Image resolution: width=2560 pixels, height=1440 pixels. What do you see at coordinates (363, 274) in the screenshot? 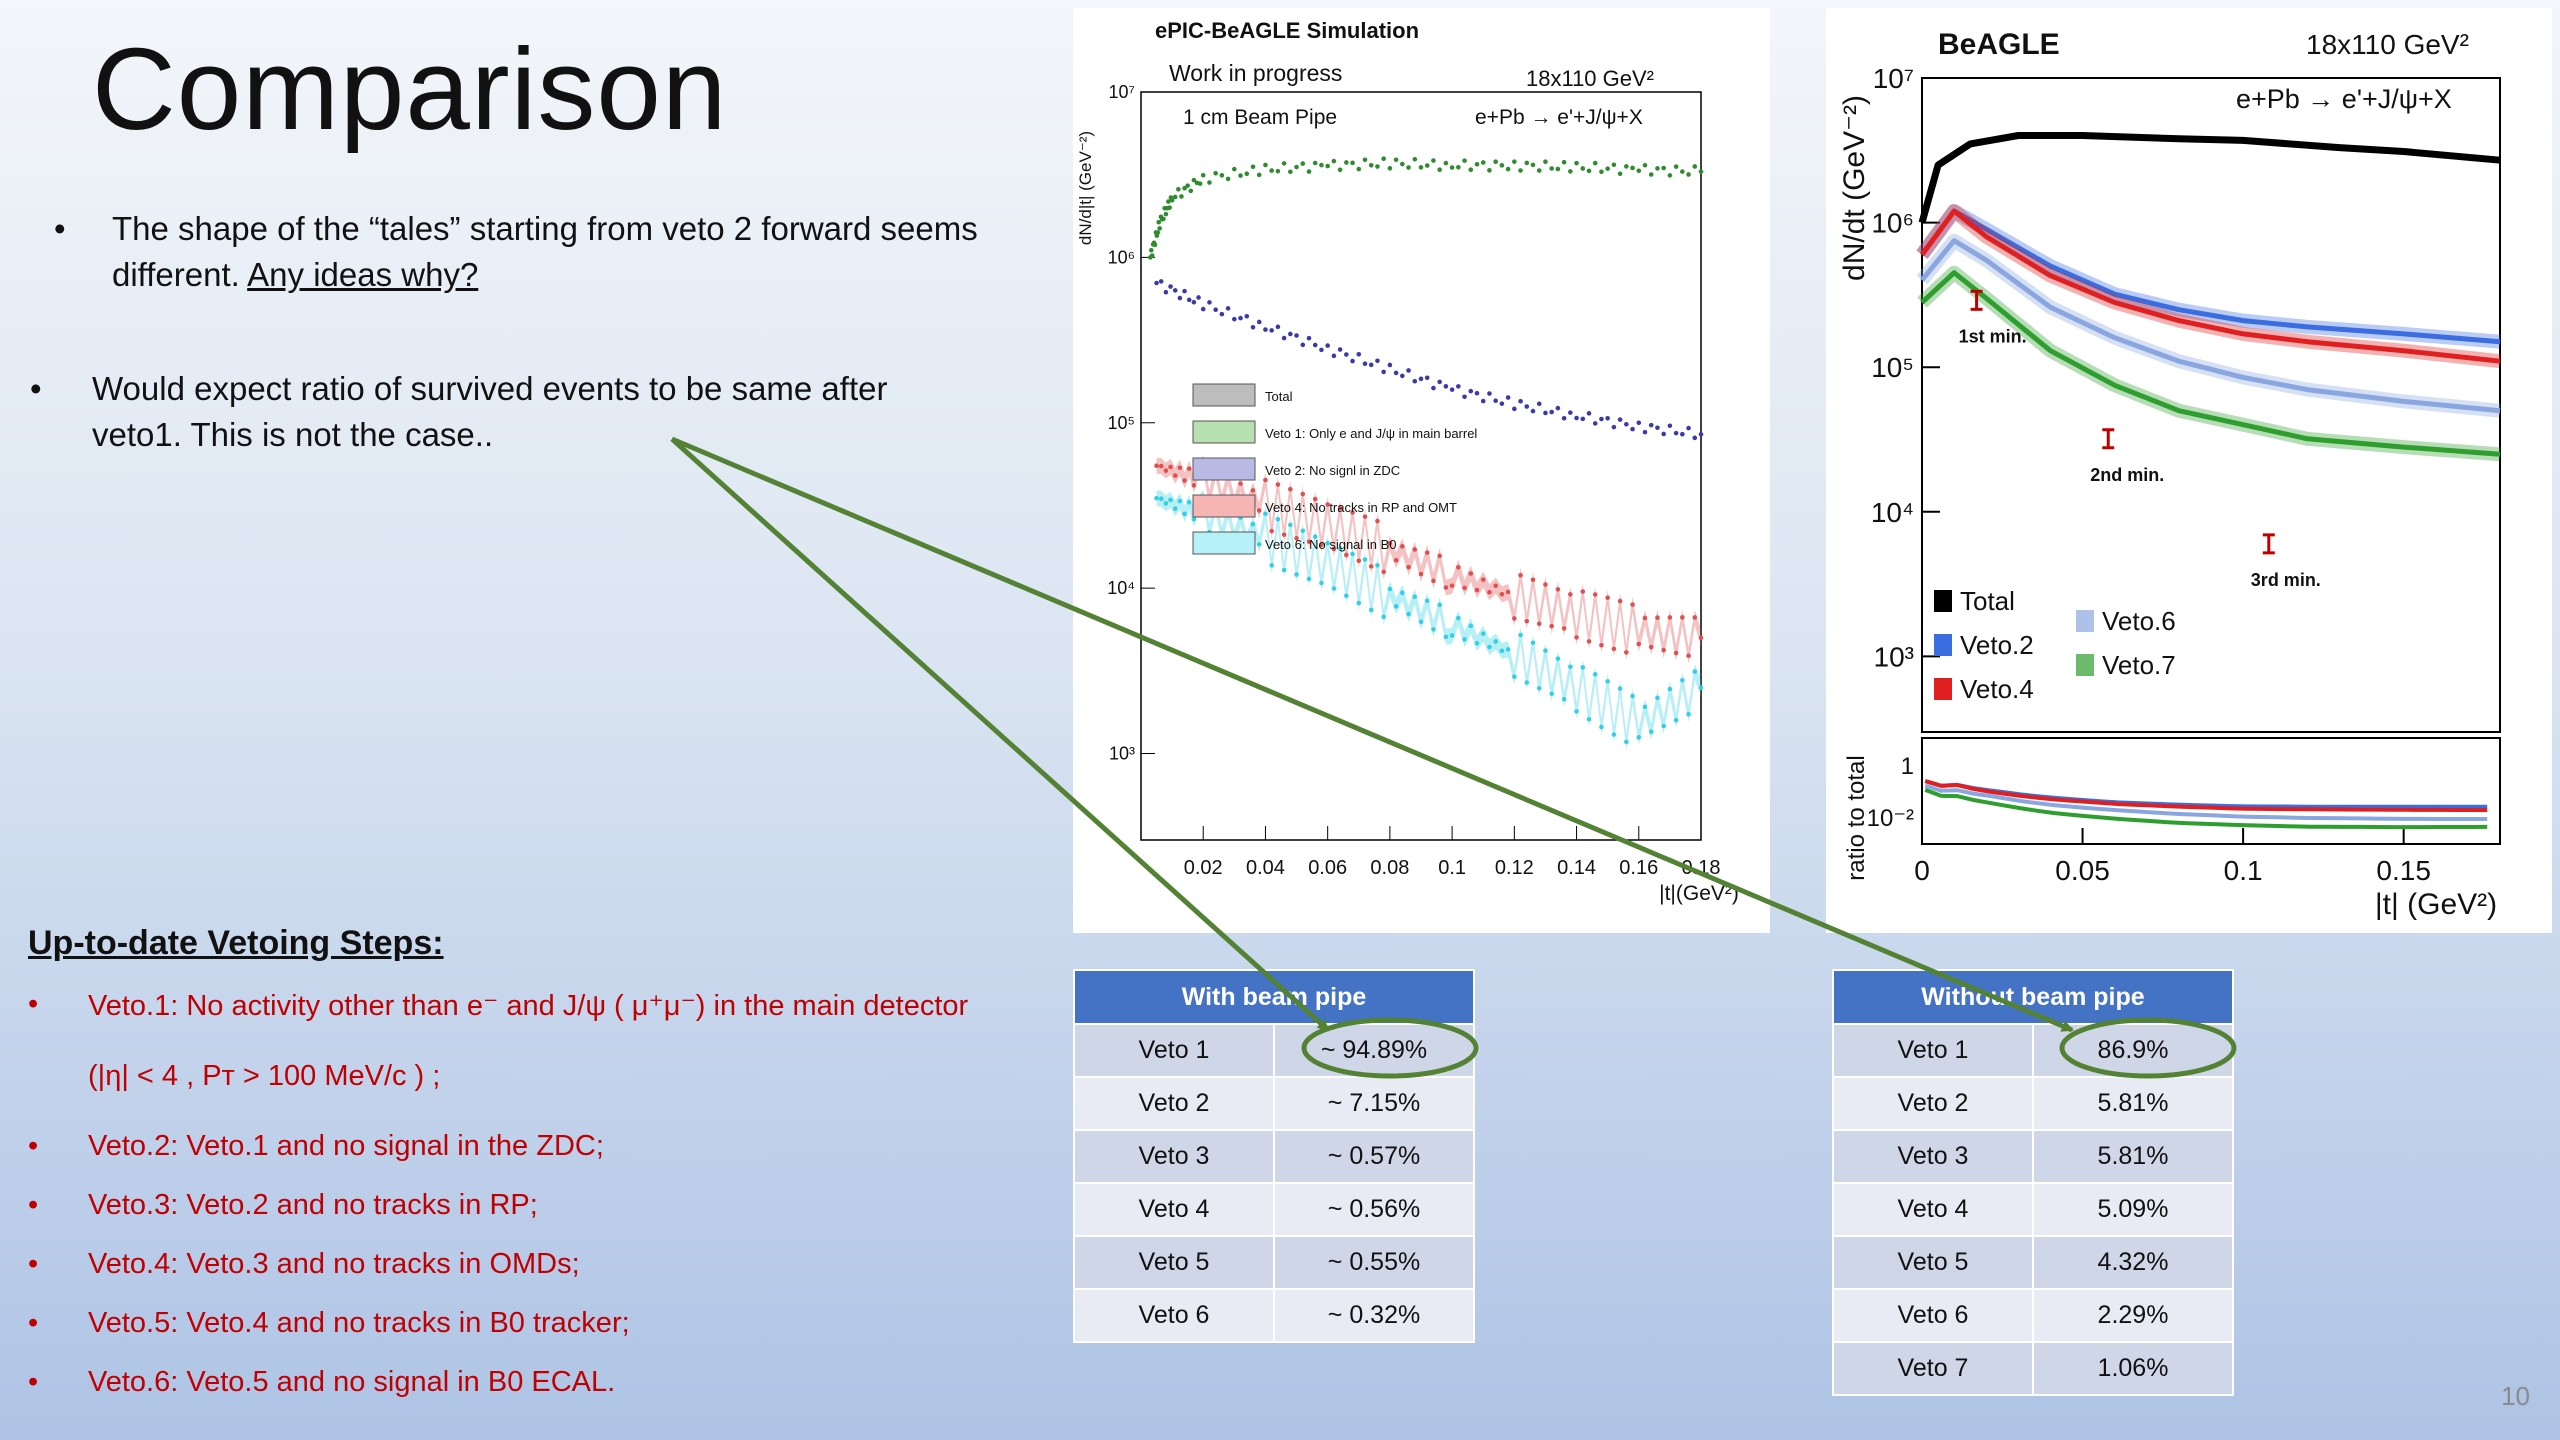
I see `any-ideas-link: Any ideas why?` at bounding box center [363, 274].